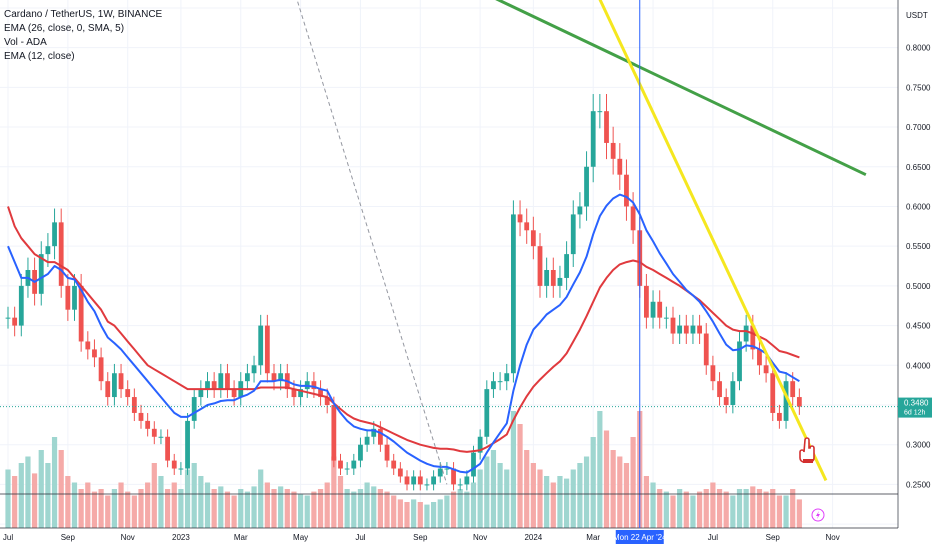 This screenshot has height=550, width=932. I want to click on legend-vol: Vol - ADA, so click(25, 42).